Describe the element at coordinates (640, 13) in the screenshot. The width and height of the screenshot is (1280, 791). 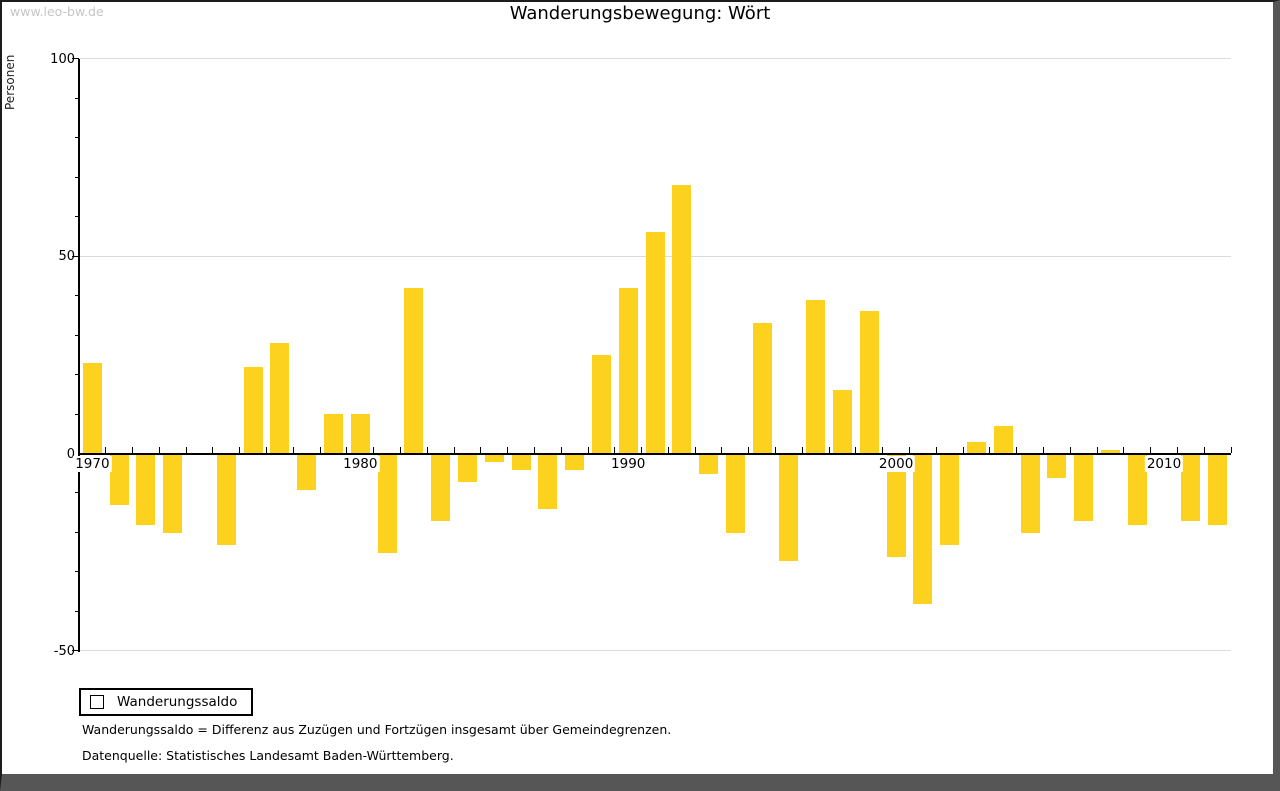
I see `chart-title: Wanderungsbewegung: Wört` at that location.